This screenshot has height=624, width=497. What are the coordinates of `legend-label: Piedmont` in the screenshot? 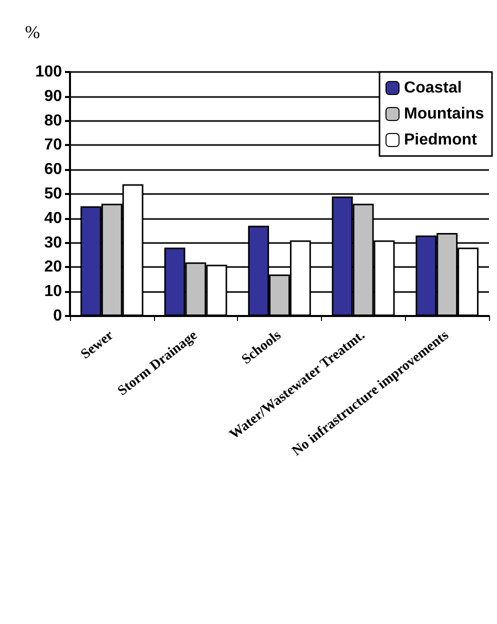 It's located at (441, 140).